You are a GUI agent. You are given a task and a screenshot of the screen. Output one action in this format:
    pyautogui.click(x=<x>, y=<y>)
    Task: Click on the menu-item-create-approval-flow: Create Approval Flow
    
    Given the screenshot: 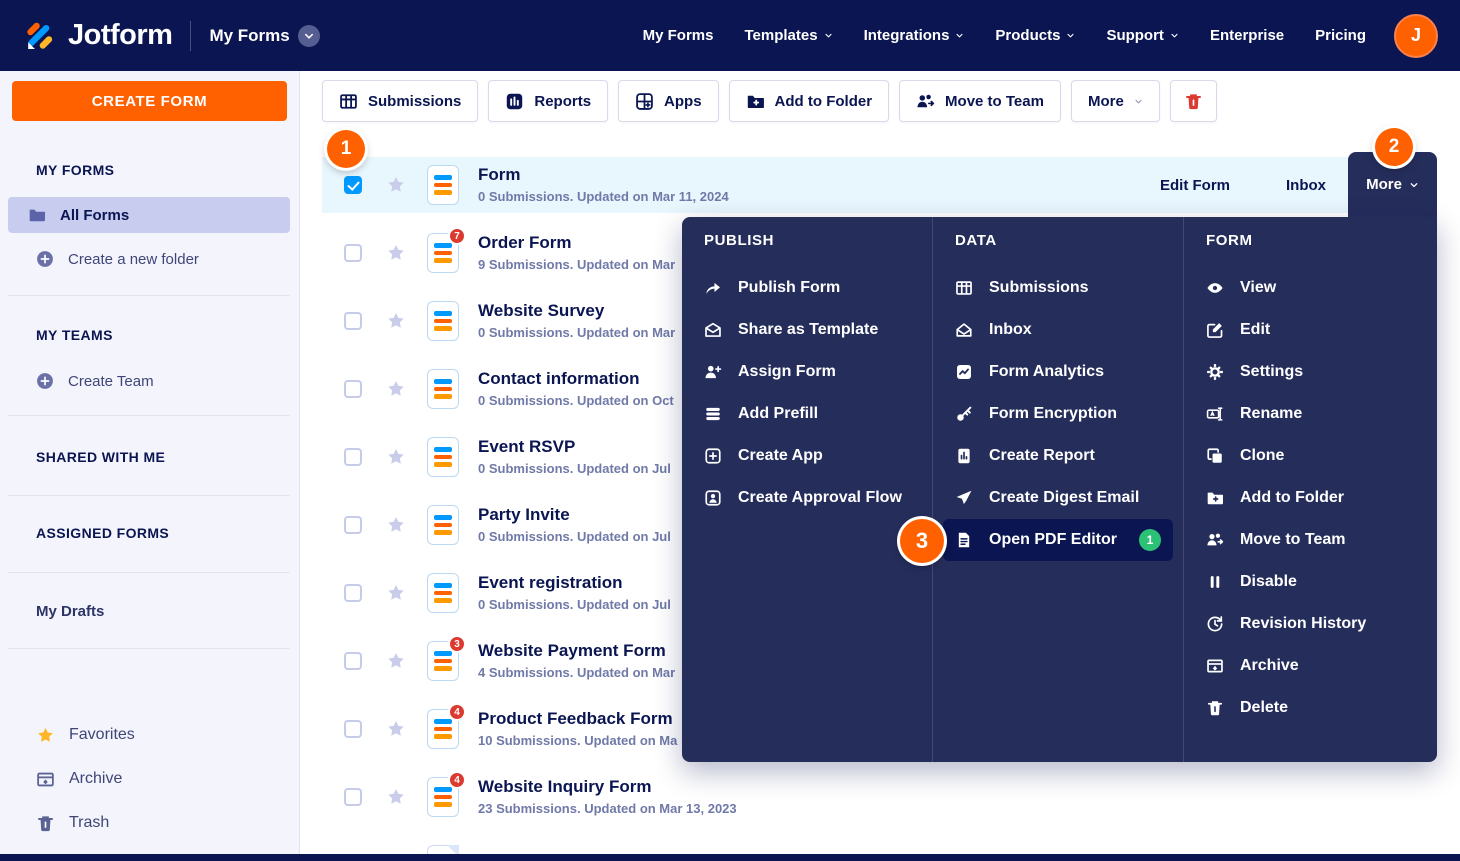 What is the action you would take?
    pyautogui.click(x=807, y=498)
    